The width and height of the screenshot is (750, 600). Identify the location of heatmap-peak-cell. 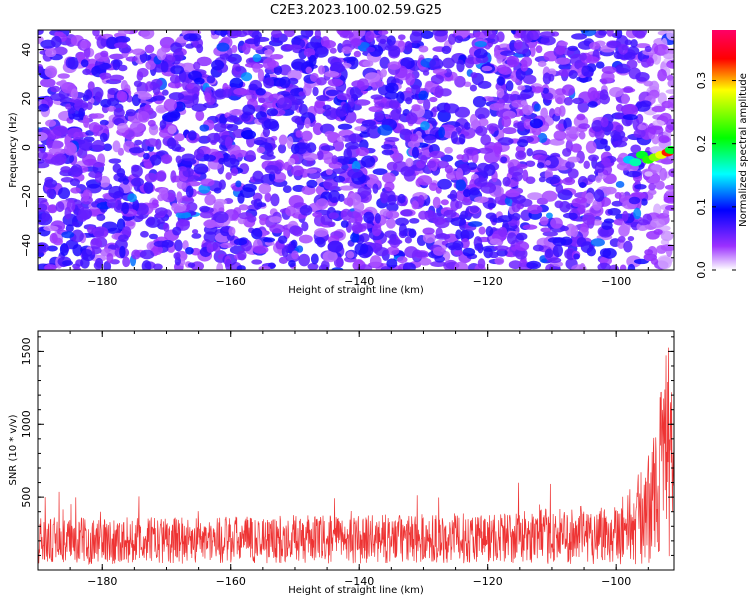
(635, 162).